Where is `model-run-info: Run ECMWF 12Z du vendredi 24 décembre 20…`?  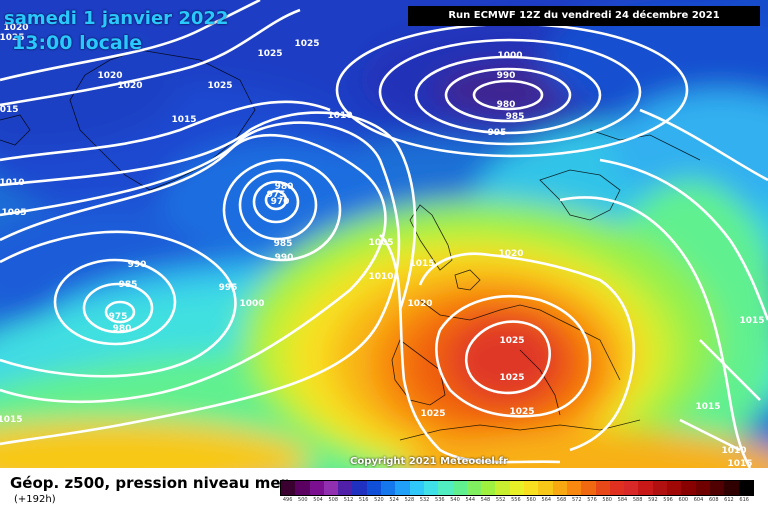 model-run-info: Run ECMWF 12Z du vendredi 24 décembre 20… is located at coordinates (584, 16).